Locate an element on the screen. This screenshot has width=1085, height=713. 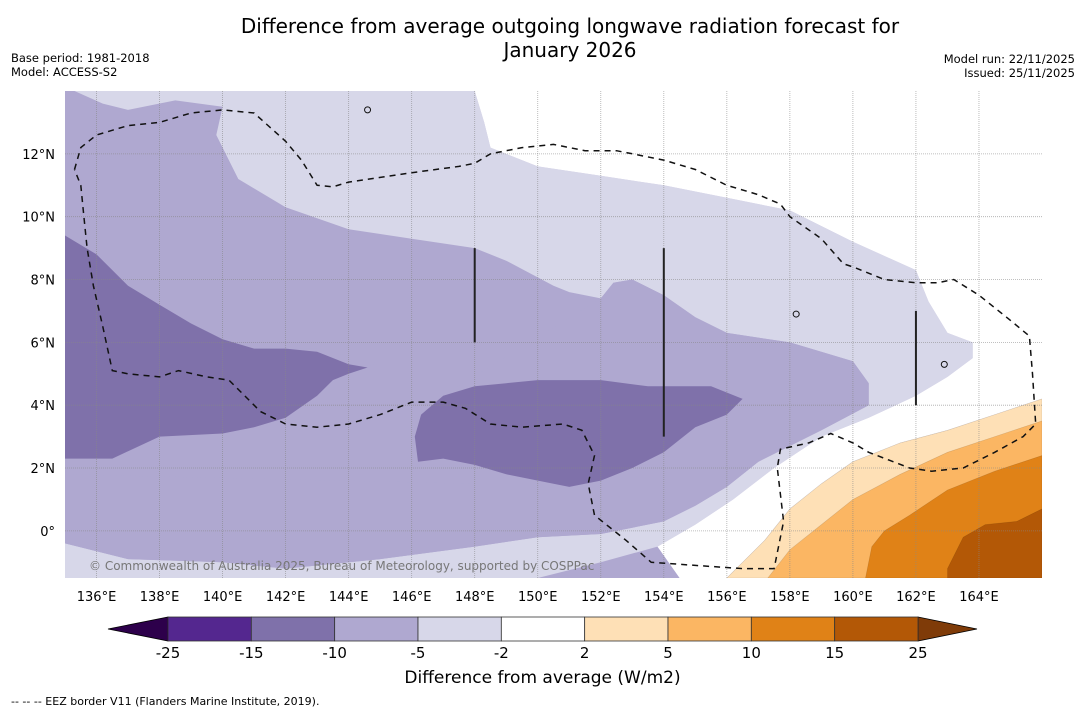
lon-tick-label: 164°E is located at coordinates (979, 597).